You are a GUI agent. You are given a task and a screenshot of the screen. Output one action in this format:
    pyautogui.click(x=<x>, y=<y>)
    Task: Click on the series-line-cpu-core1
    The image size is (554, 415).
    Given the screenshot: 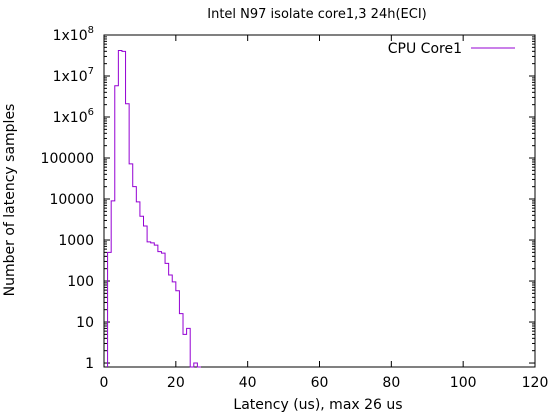 What is the action you would take?
    pyautogui.click(x=154, y=208)
    